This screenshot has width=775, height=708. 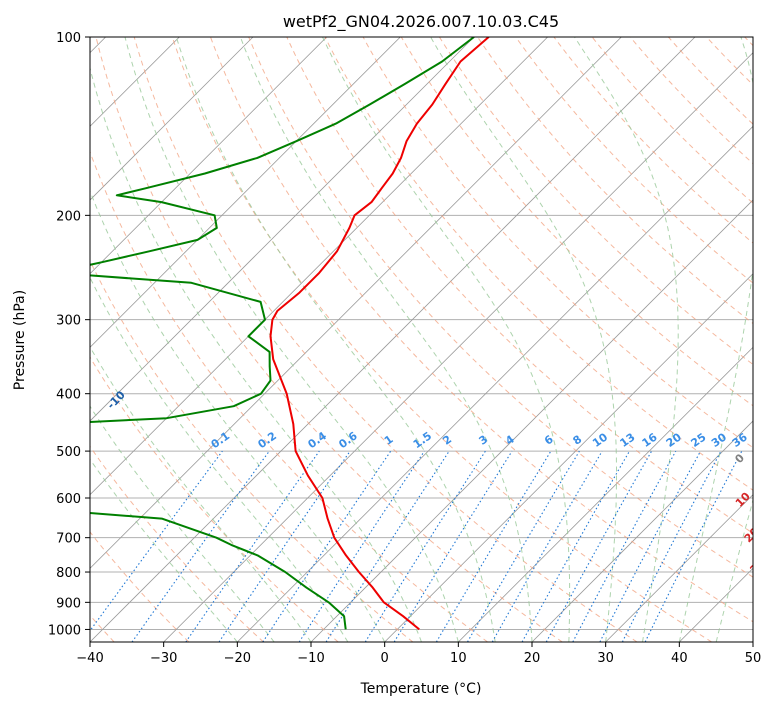 What do you see at coordinates (68, 216) in the screenshot?
I see `y-tick-label: 200` at bounding box center [68, 216].